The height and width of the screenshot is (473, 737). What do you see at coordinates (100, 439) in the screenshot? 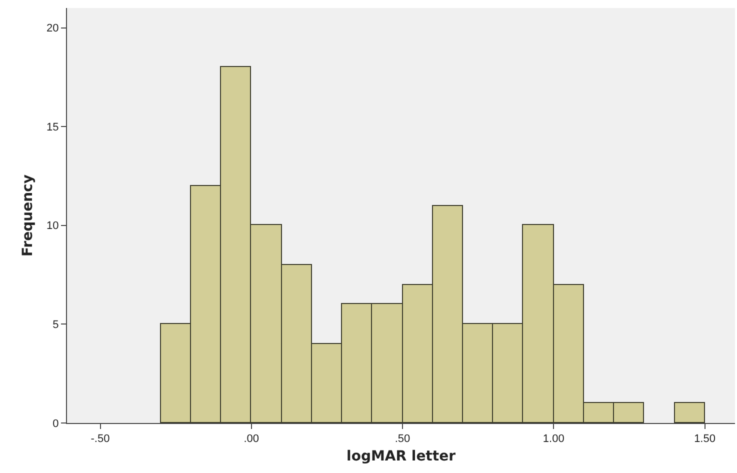
I see `x-tick-label: -.50` at bounding box center [100, 439].